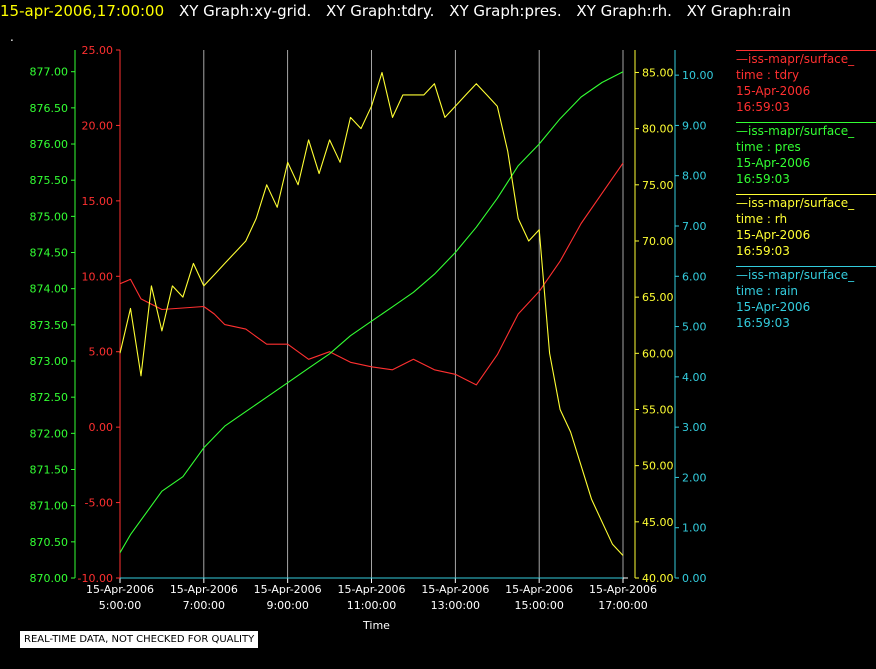 This screenshot has width=876, height=669. Describe the element at coordinates (380, 11) in the screenshot. I see `graph-label-tdry: XY Graph:tdry.` at that location.